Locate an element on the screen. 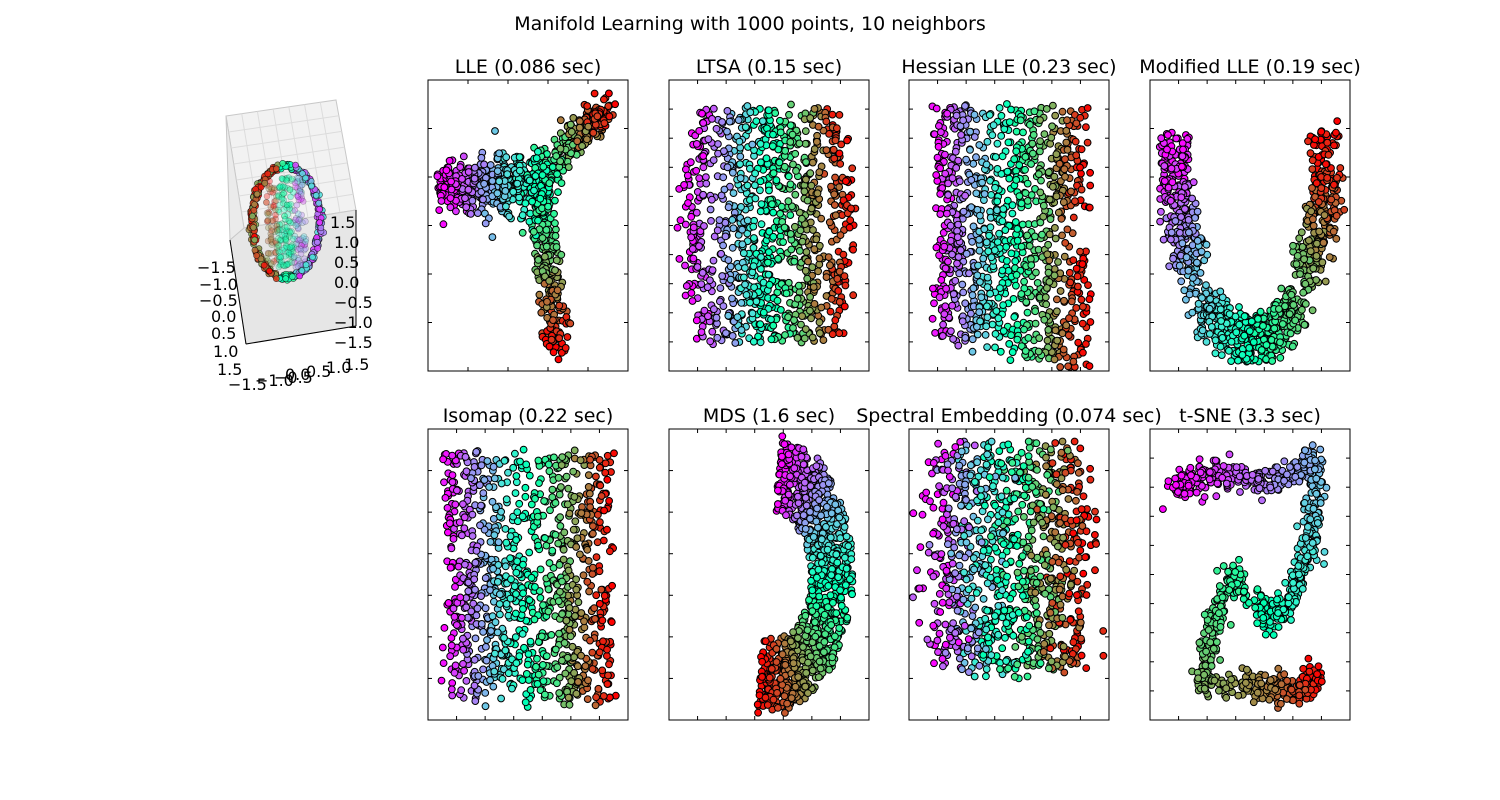 The height and width of the screenshot is (800, 1500). panel-hessian-lle: Hessian LLE (0.23 sec) is located at coordinates (1009, 214).